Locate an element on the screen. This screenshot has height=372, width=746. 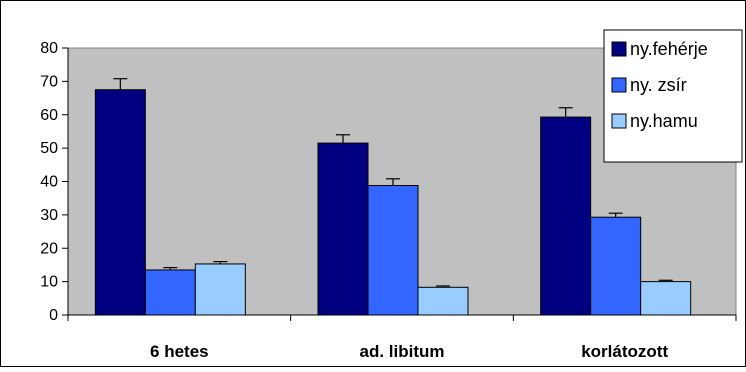
y-tick-label: 0 is located at coordinates (53, 315).